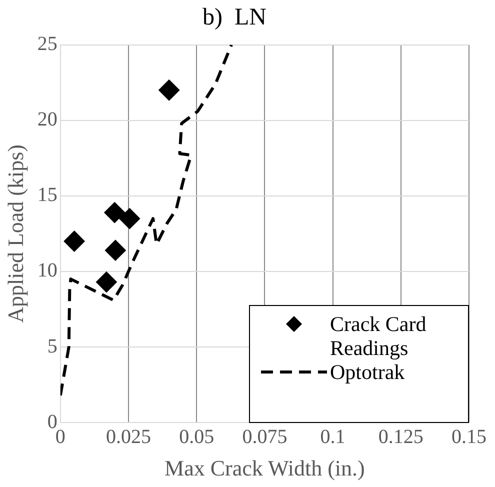  What do you see at coordinates (469, 437) in the screenshot?
I see `x-tick-label: 0.15` at bounding box center [469, 437].